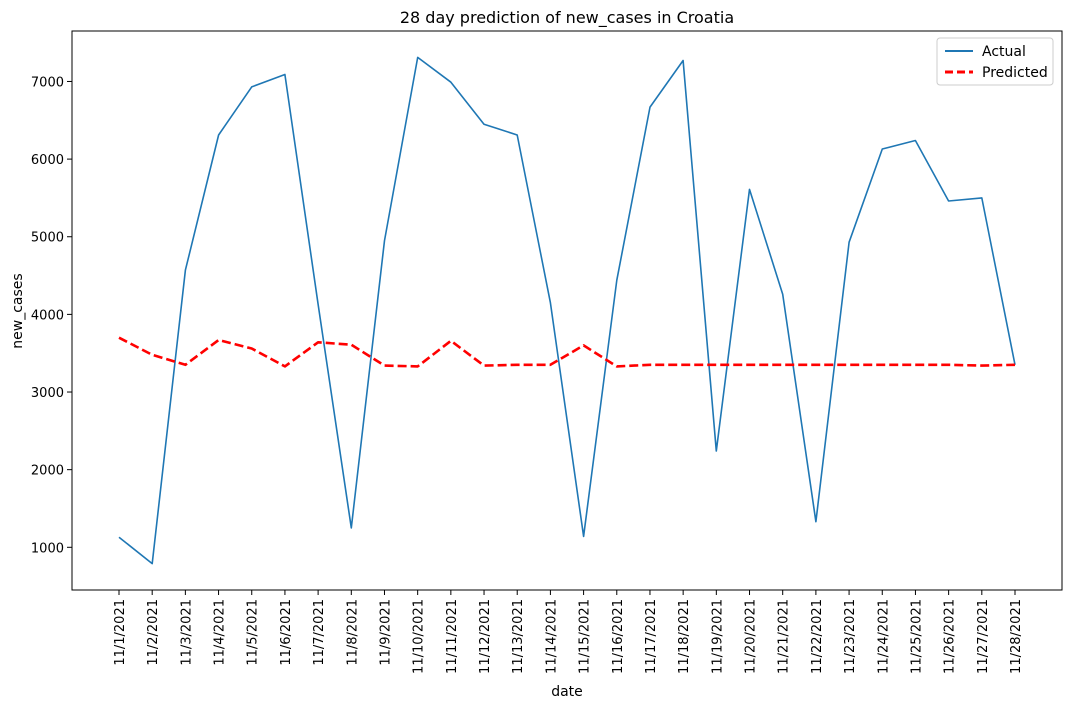 The width and height of the screenshot is (1070, 709). I want to click on x-tick-label: 11/12/2021, so click(485, 636).